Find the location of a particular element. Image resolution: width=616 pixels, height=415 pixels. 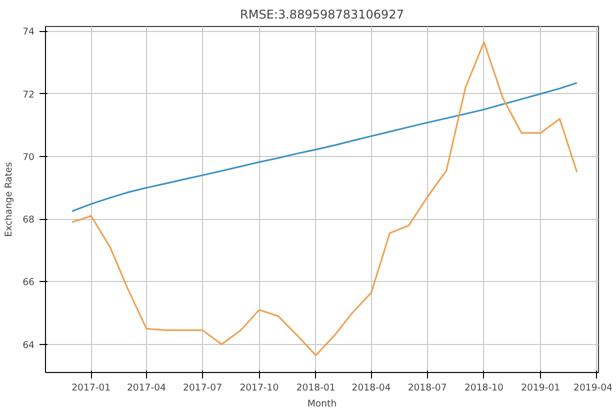

y-tick-label: 70 is located at coordinates (28, 157).